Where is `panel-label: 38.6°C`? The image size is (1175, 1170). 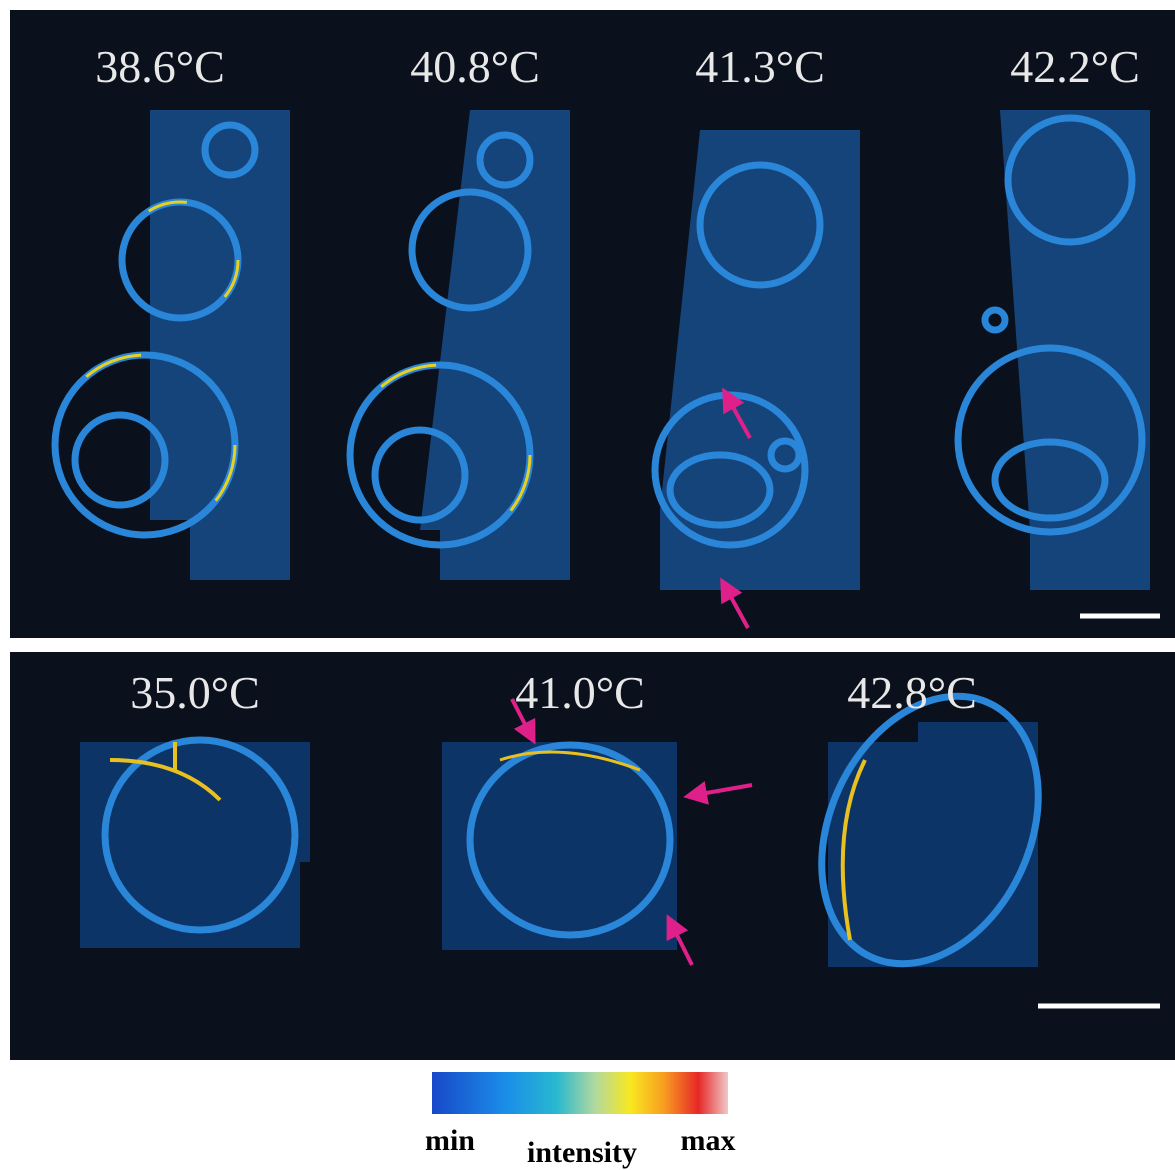 panel-label: 38.6°C is located at coordinates (160, 66).